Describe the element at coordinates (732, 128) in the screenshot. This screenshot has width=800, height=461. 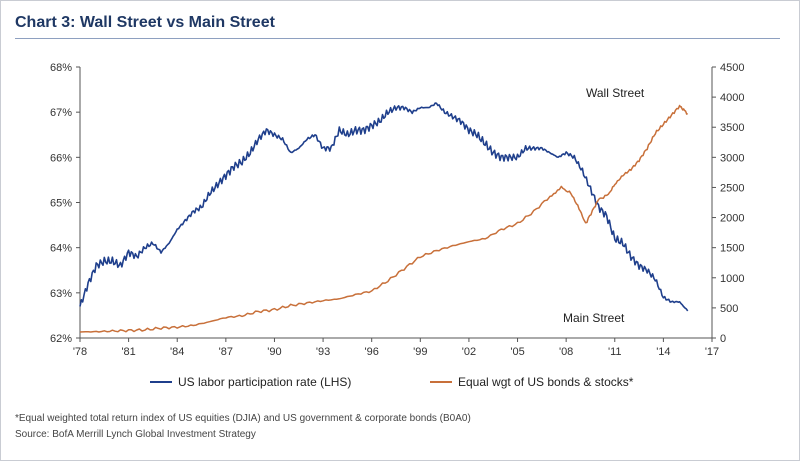
I see `right-tick-label: 3500` at that location.